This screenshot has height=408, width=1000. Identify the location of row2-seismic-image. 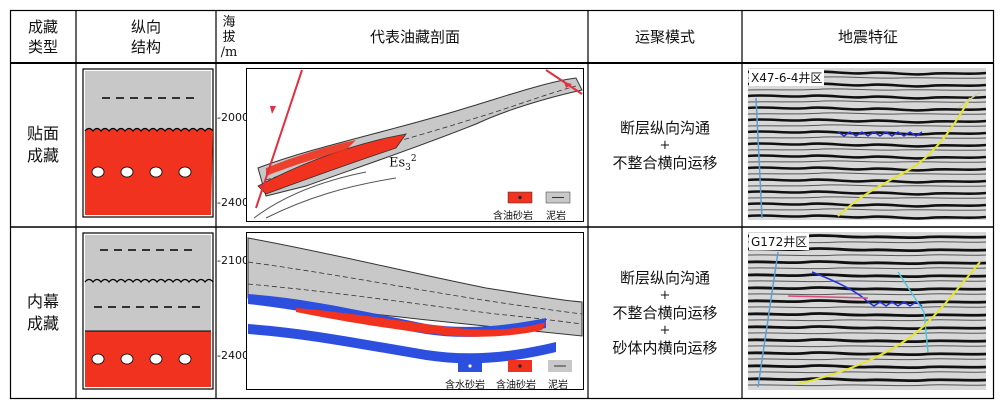
(867, 311).